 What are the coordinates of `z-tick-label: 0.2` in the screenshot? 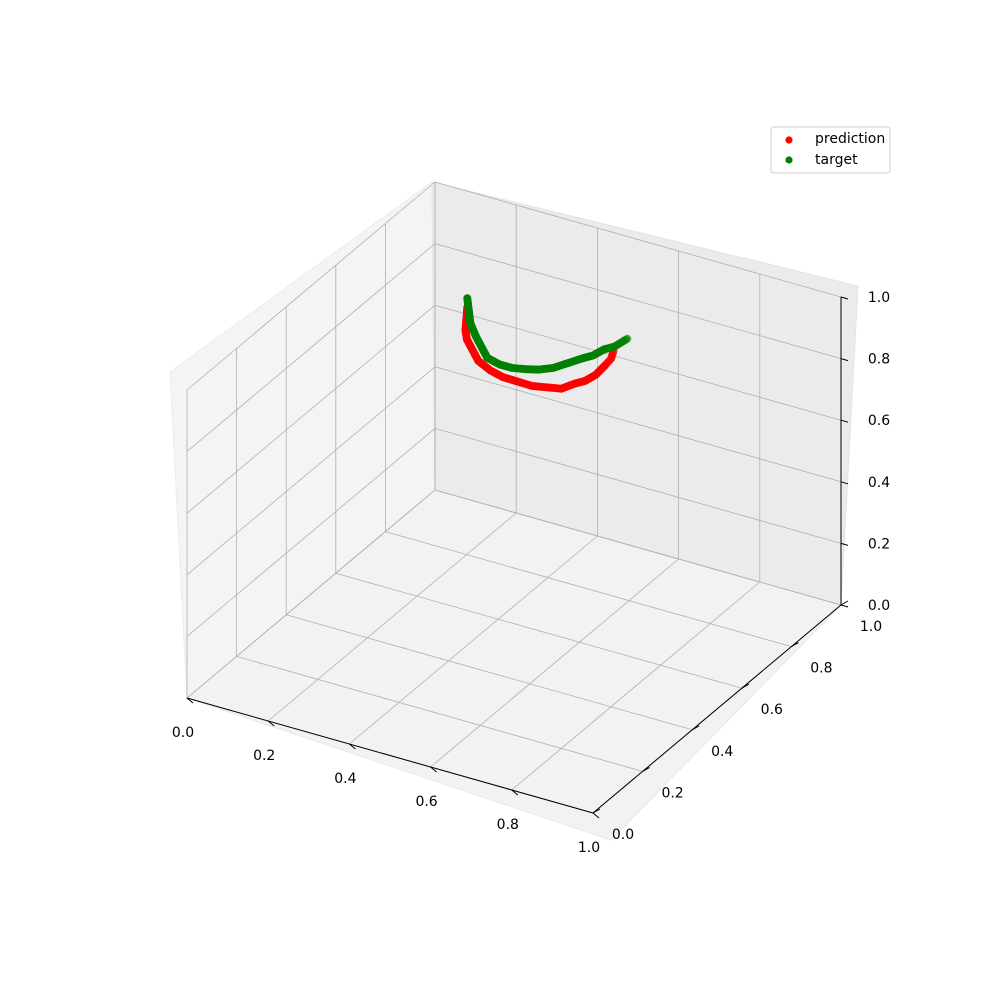 It's located at (879, 544).